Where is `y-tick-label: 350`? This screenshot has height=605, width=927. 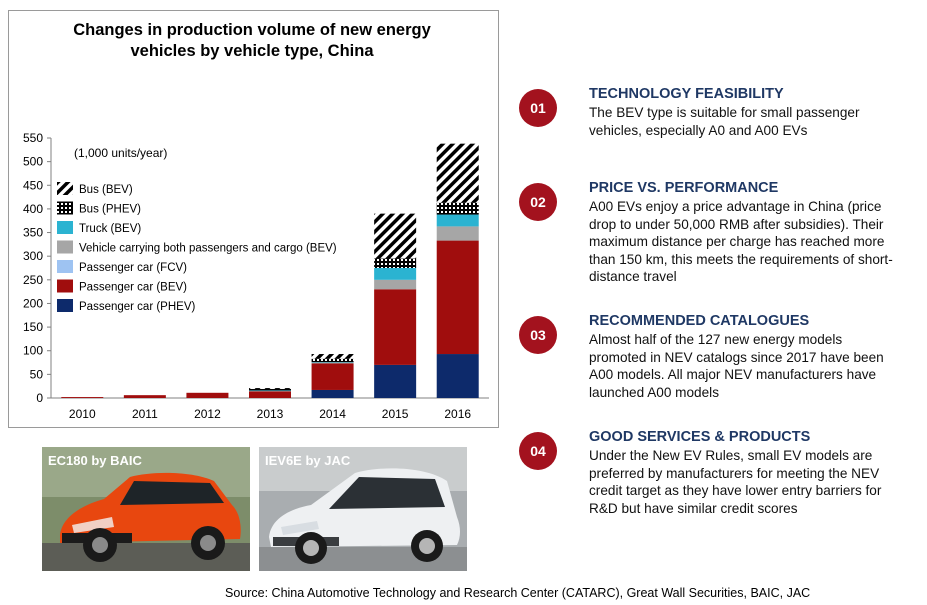 y-tick-label: 350 is located at coordinates (33, 233).